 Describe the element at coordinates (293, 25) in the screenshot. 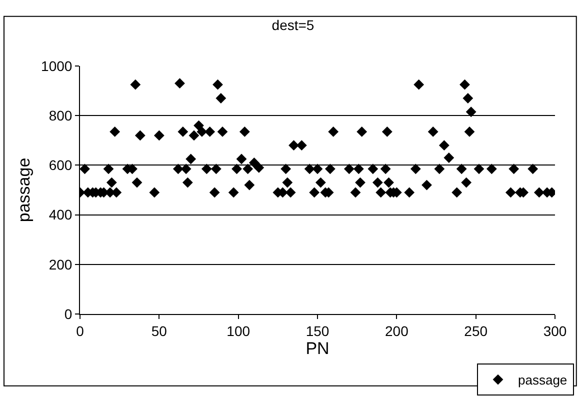

I see `chart-title: dest=5` at that location.